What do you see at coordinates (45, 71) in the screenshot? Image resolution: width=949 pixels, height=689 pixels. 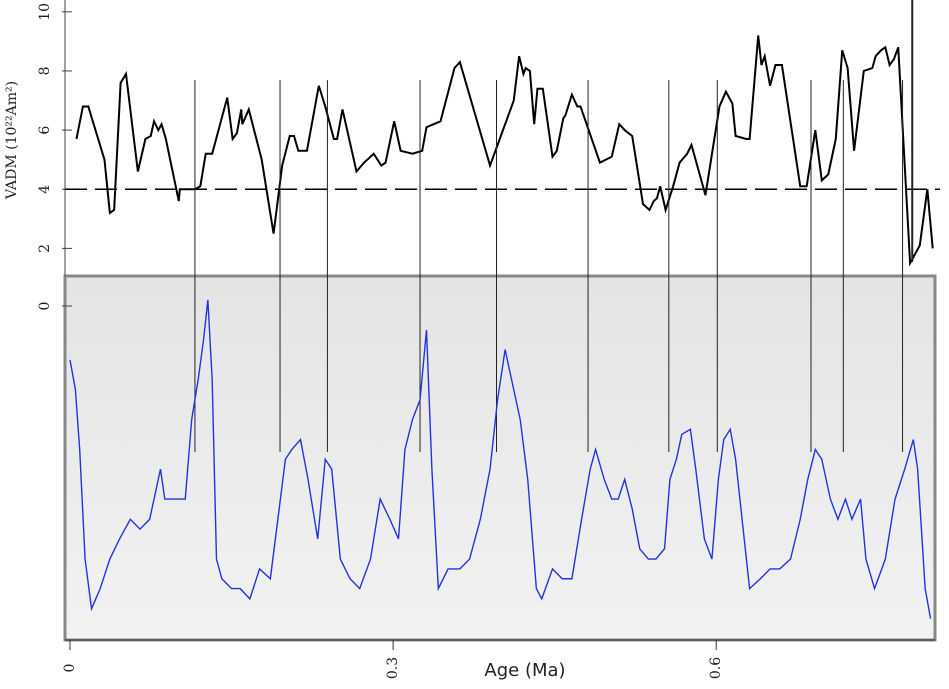 I see `y-tick-label: 8` at bounding box center [45, 71].